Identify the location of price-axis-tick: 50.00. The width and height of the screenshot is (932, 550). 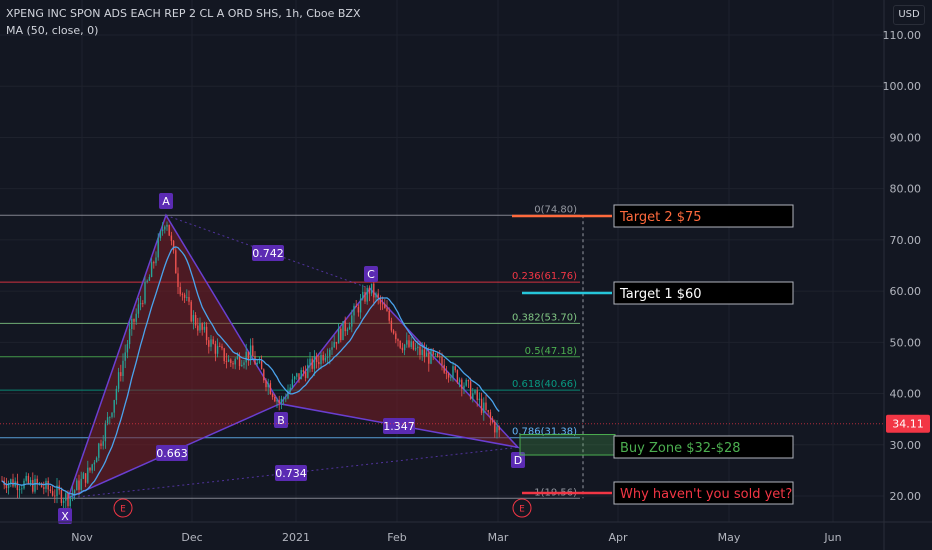
(906, 342).